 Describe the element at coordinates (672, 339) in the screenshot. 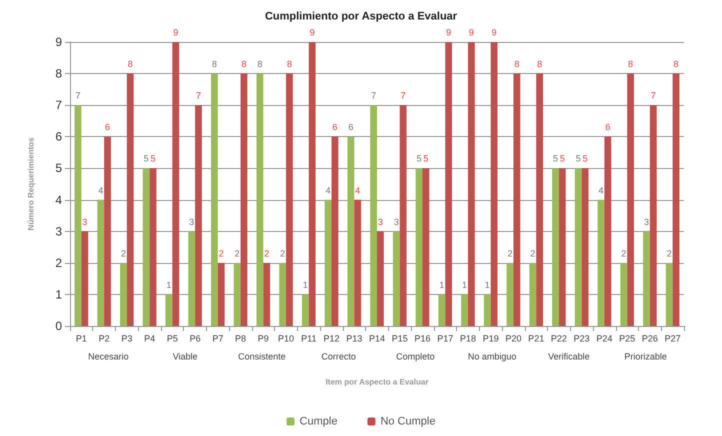

I see `x-tick-label: P27` at that location.